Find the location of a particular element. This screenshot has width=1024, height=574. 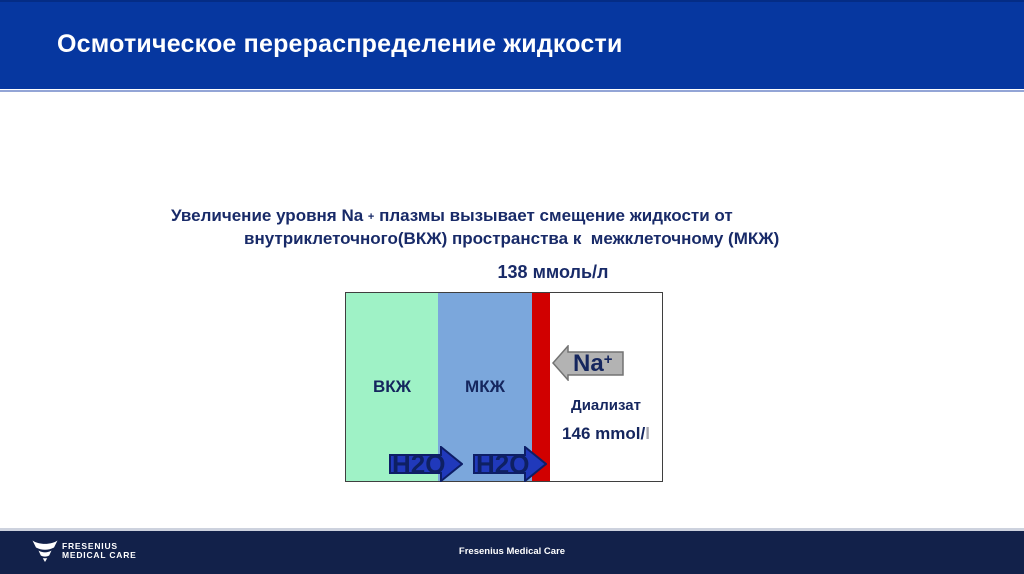

na-text: Na is located at coordinates (588, 363).